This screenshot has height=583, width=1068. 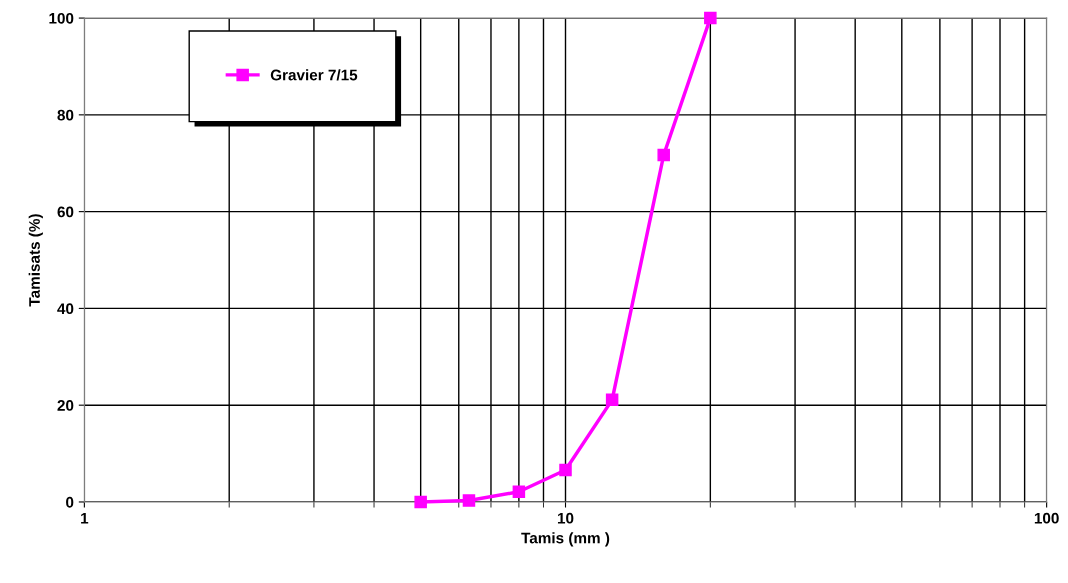 I want to click on y-tick-label: 80, so click(x=65, y=115).